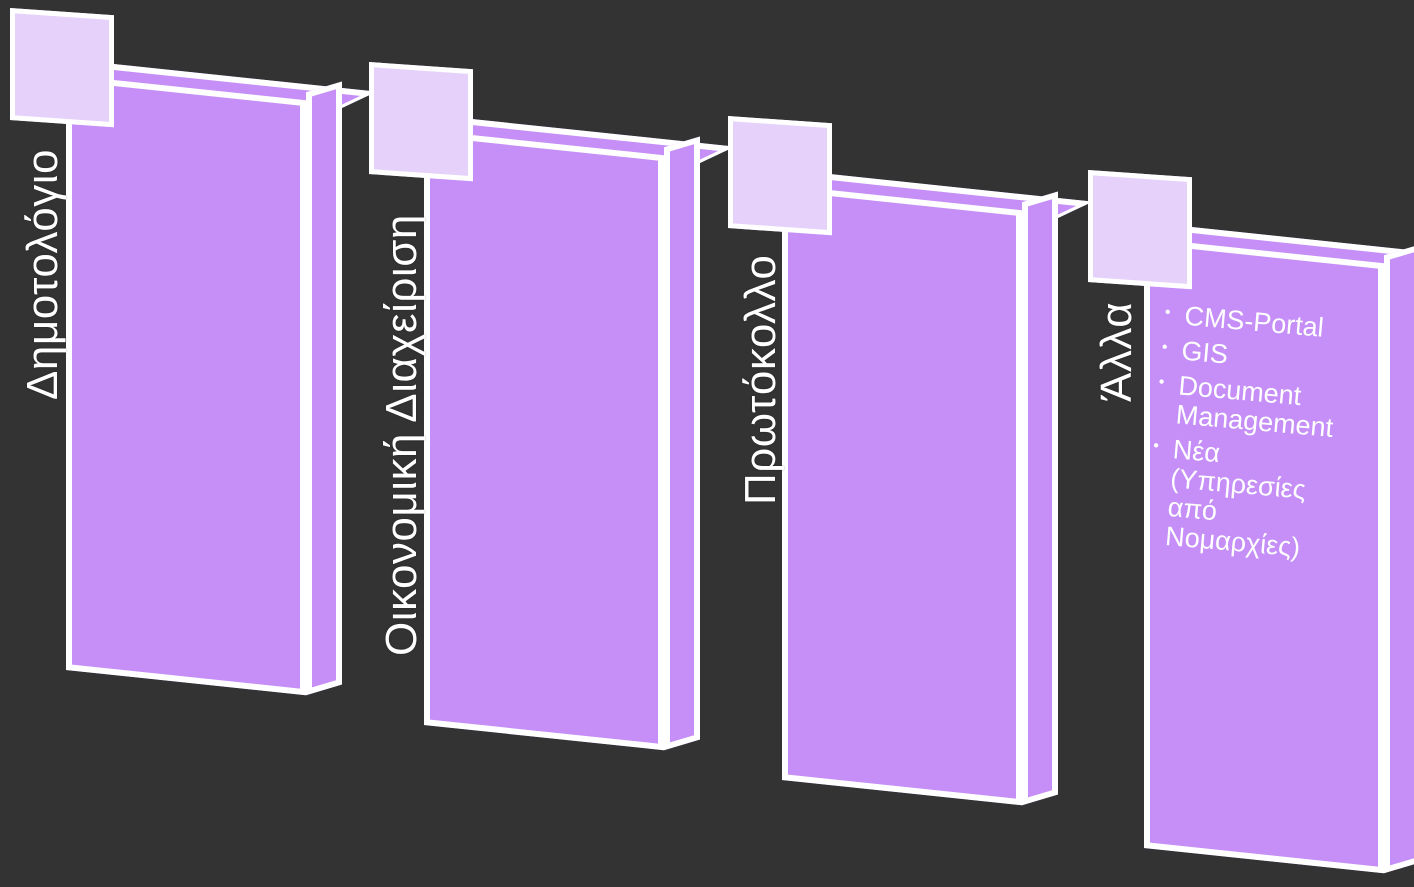 This screenshot has width=1414, height=887. I want to click on column-label-2: Οικονομική Διαχείριση, so click(401, 435).